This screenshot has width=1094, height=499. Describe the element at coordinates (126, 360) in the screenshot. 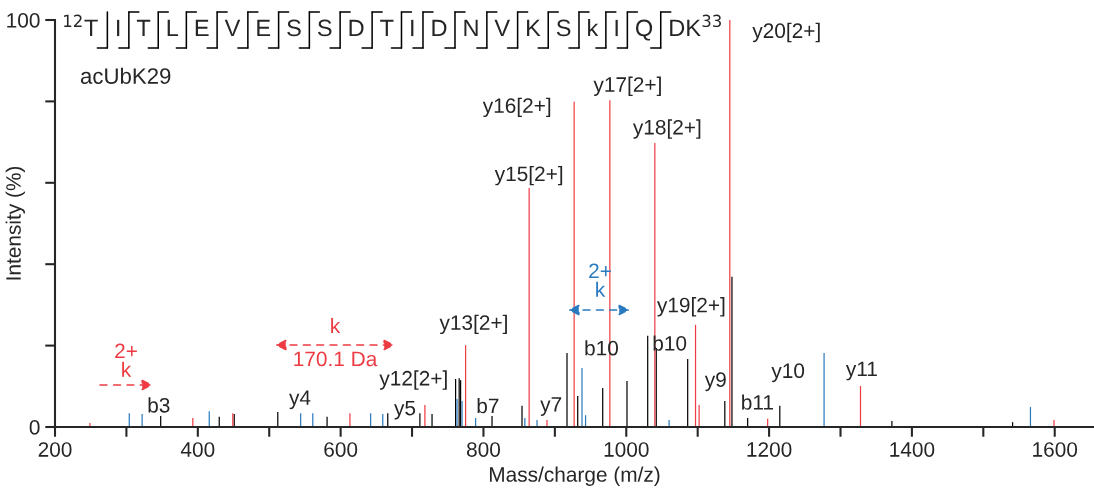

I see `annotation: 2+ k` at that location.